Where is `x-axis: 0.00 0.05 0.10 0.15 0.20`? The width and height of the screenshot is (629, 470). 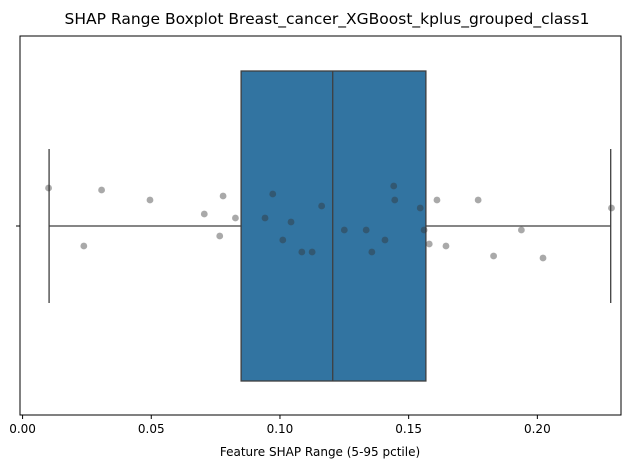 x-axis: 0.00 0.05 0.10 0.15 0.20 is located at coordinates (280, 425).